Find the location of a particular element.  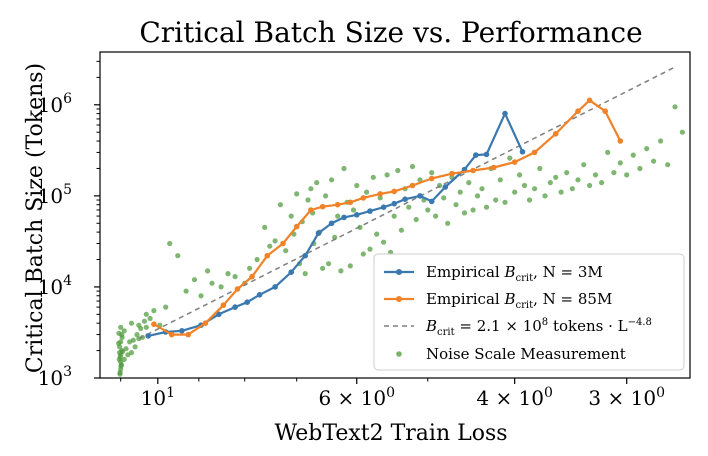

legend-dot-swatch is located at coordinates (399, 354).